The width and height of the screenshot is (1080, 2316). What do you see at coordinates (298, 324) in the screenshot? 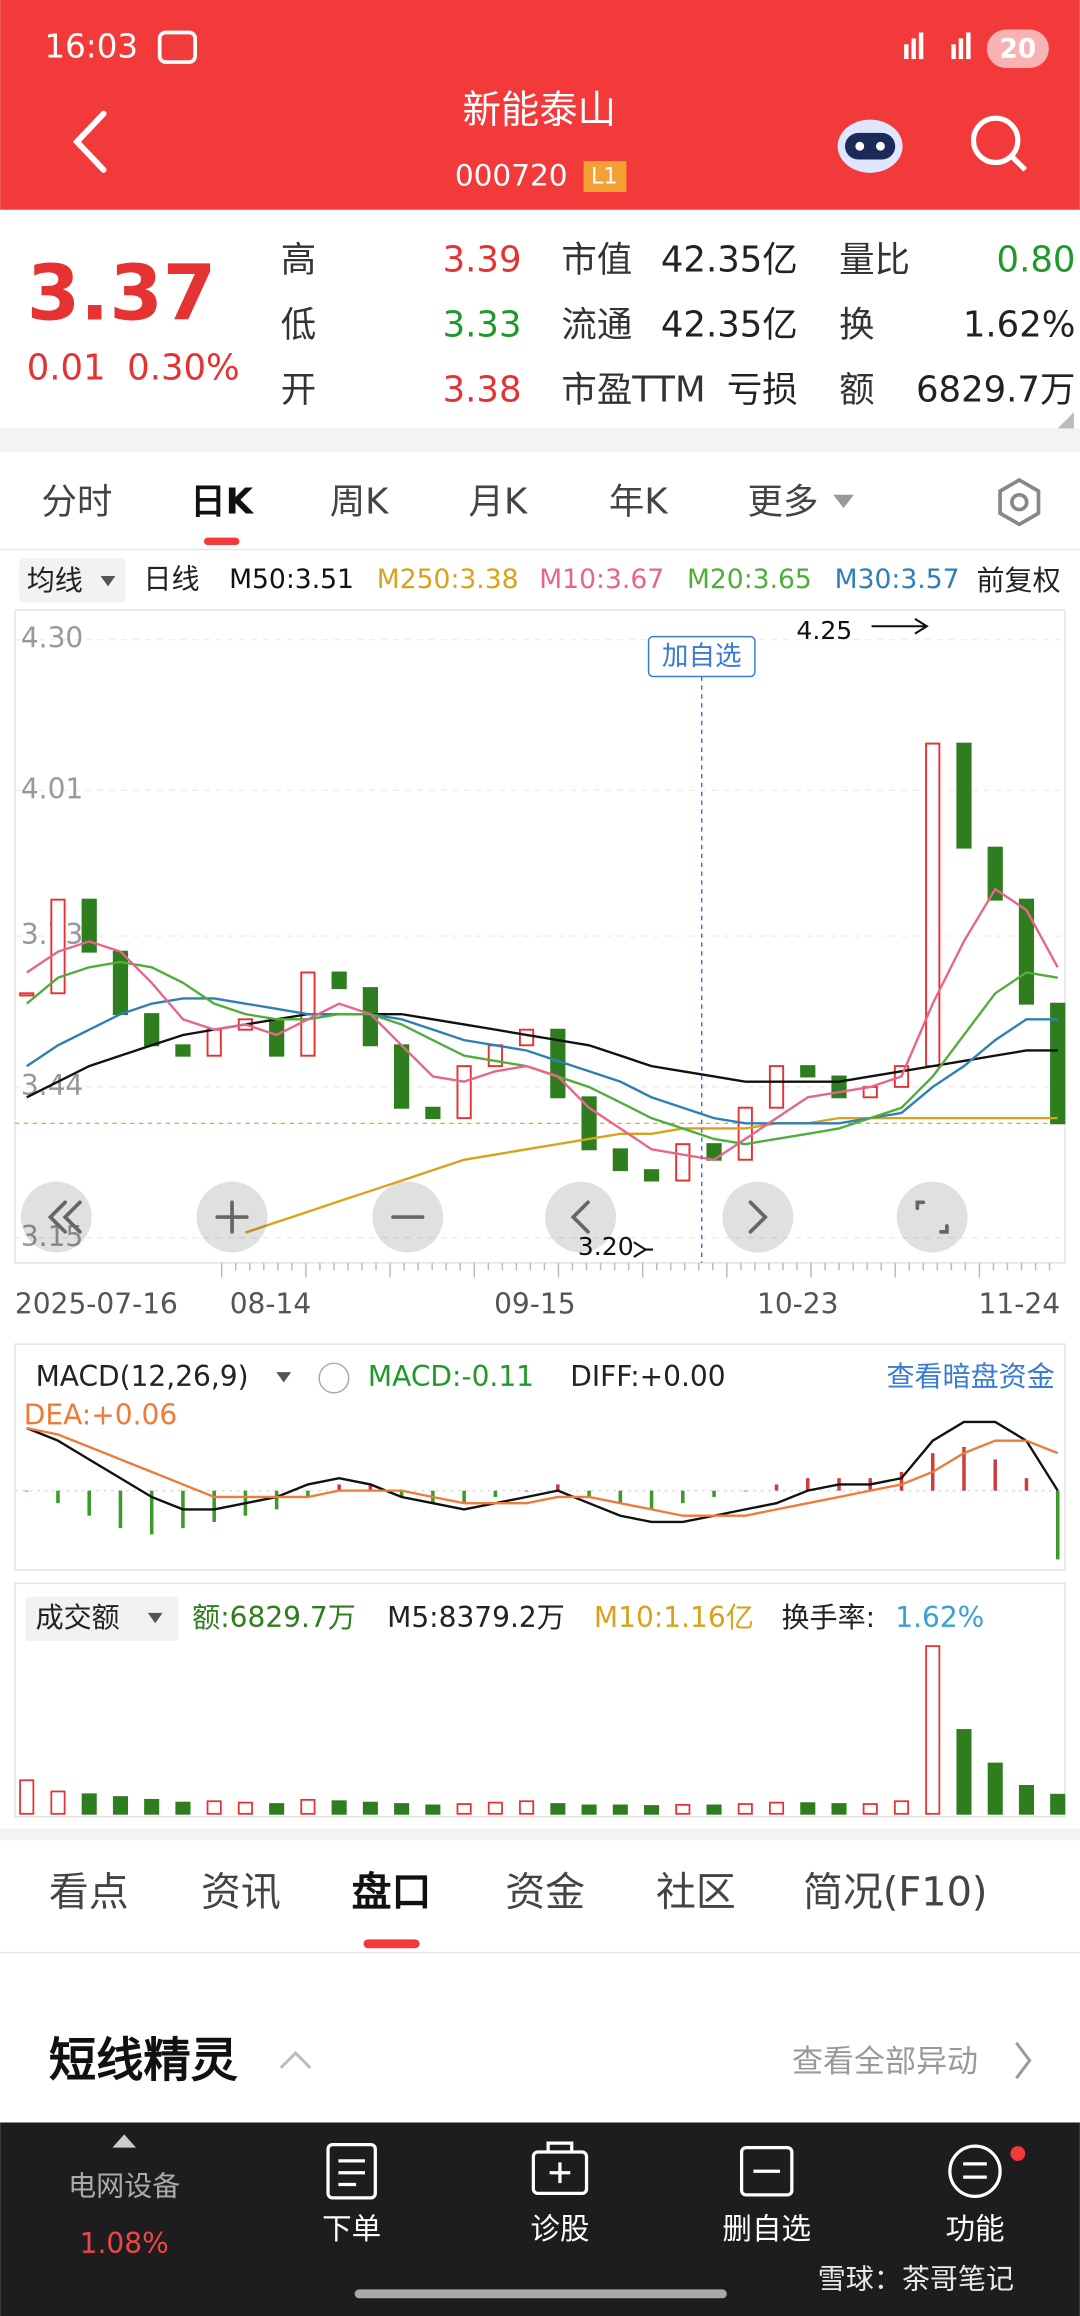
I see `field-label: 低` at bounding box center [298, 324].